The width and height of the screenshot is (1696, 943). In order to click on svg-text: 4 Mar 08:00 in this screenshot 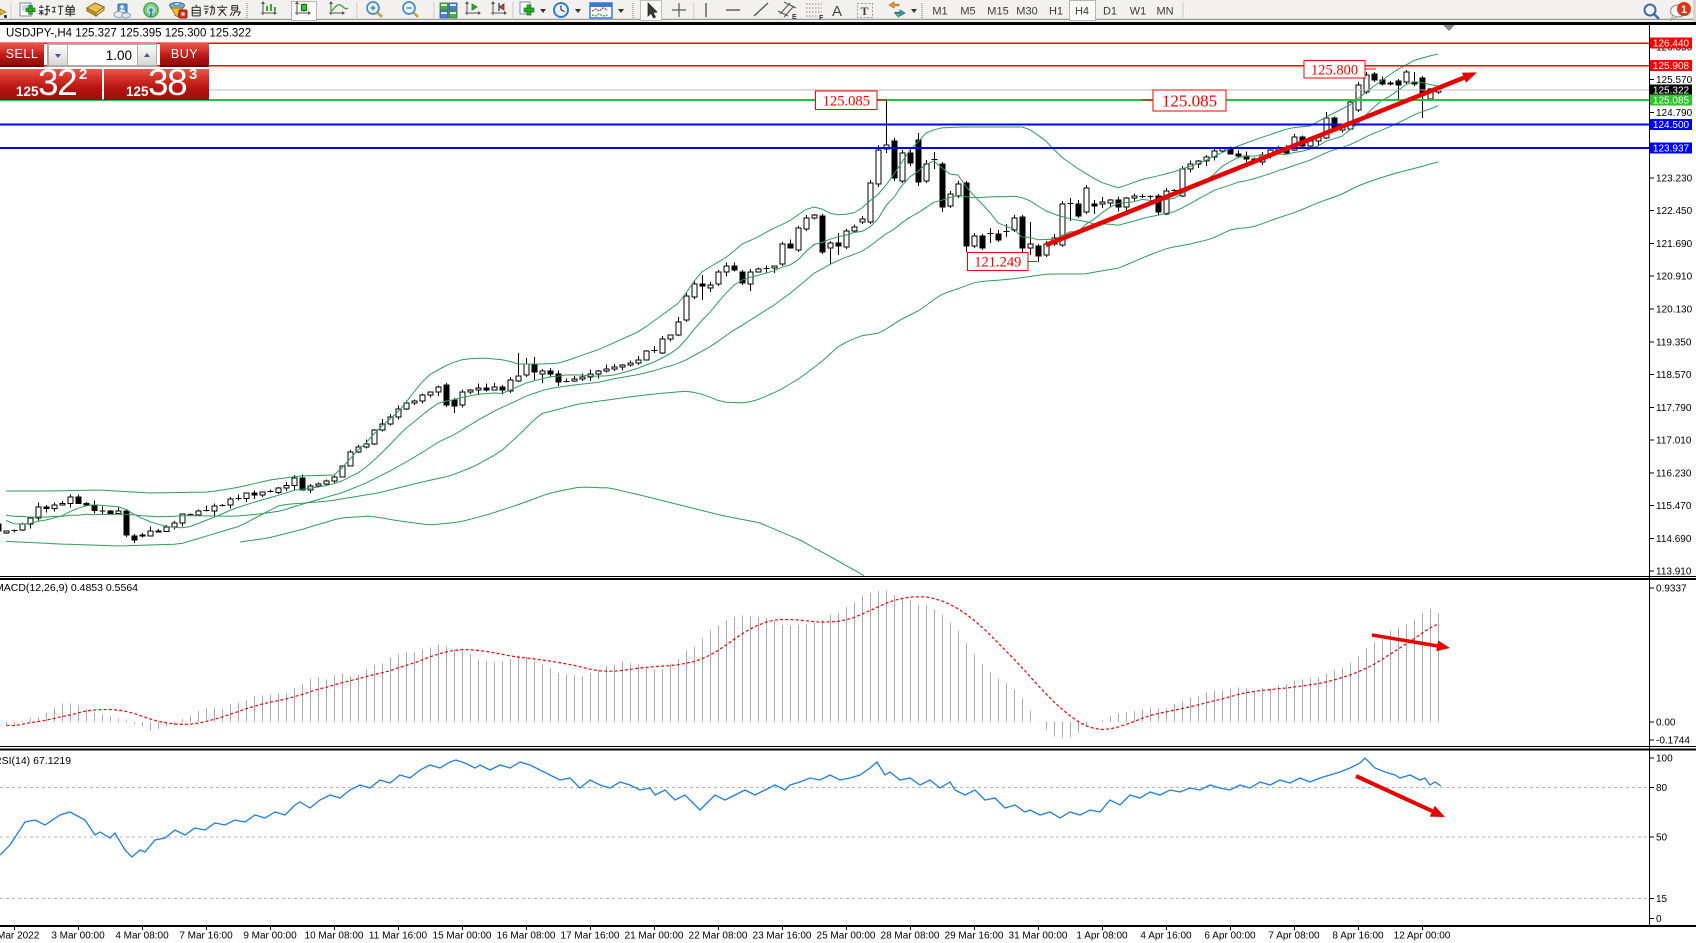, I will do `click(142, 936)`.